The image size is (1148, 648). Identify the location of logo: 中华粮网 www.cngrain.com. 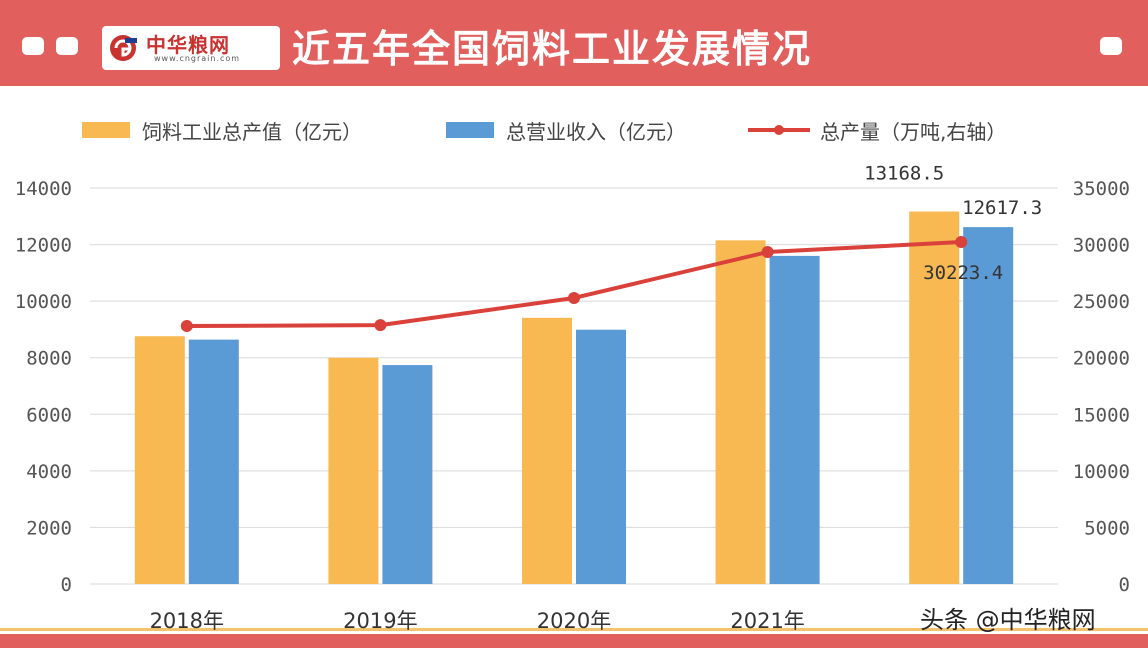
(191, 48).